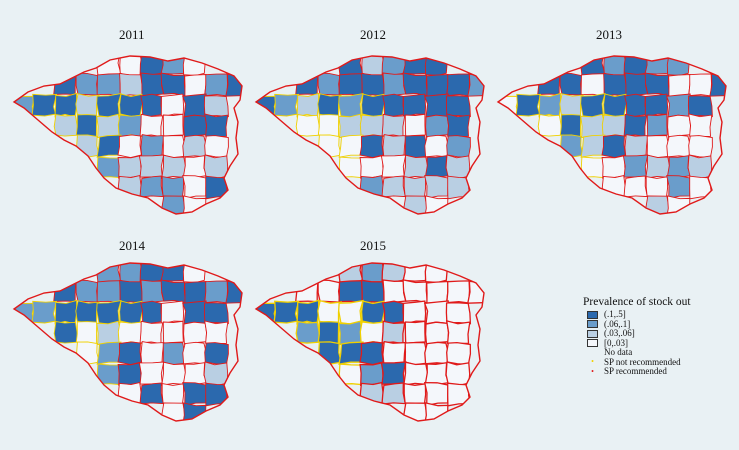 This screenshot has width=739, height=450. Describe the element at coordinates (658, 315) in the screenshot. I see `legend-item-class-1: (.1,.5]` at that location.